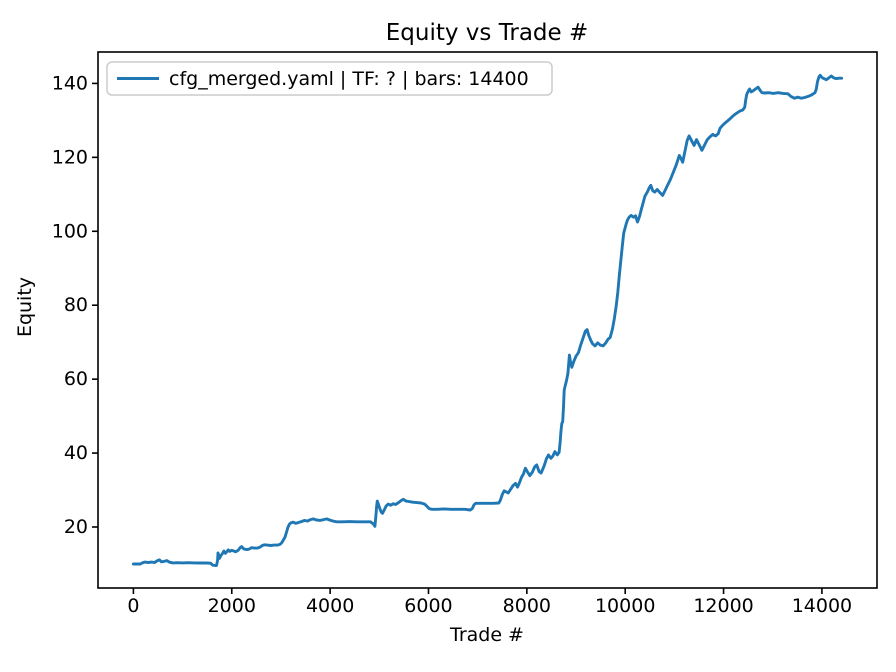  What do you see at coordinates (428, 606) in the screenshot?
I see `x-tick-label: 6000` at bounding box center [428, 606].